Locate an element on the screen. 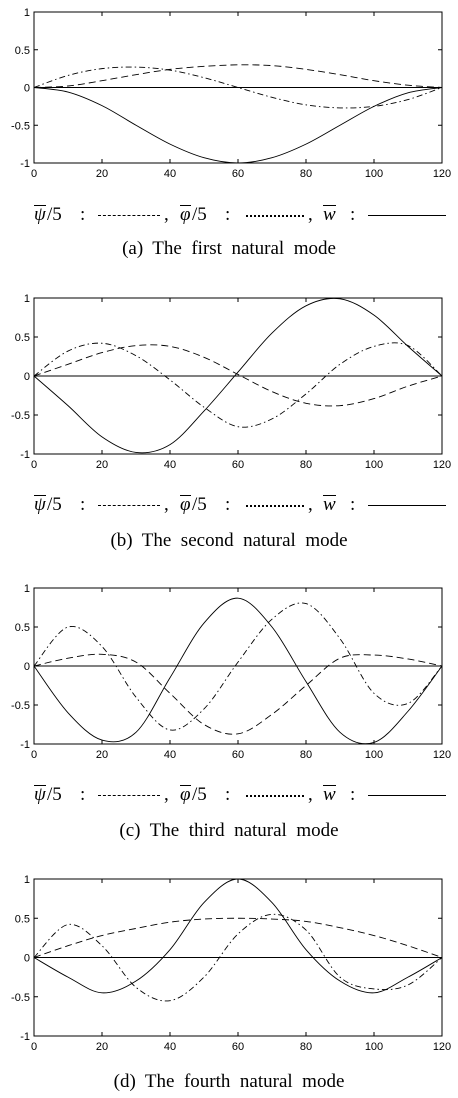  caption-mode-2: (b) The second natural mode is located at coordinates (229, 540).